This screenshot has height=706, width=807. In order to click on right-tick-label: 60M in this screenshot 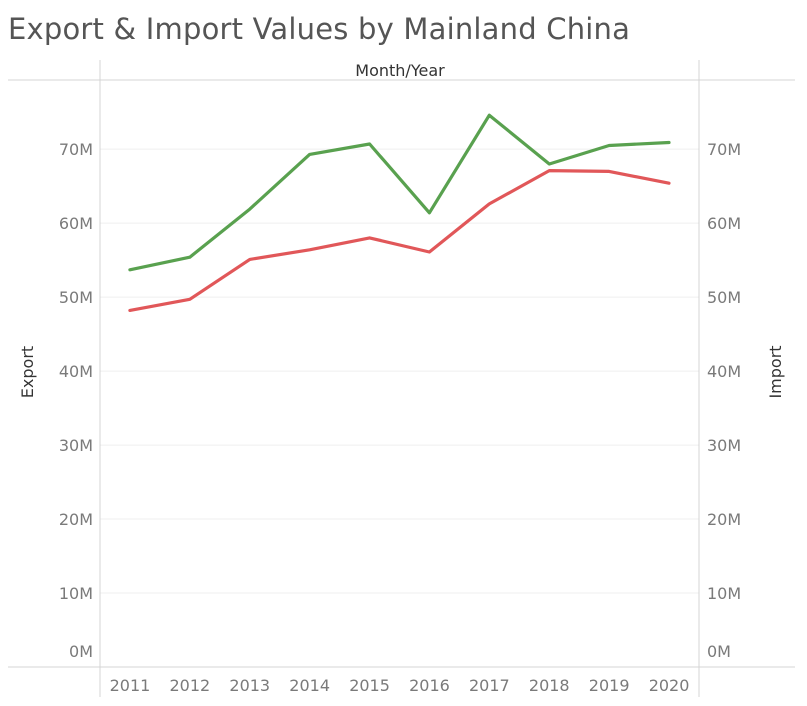, I will do `click(724, 223)`.